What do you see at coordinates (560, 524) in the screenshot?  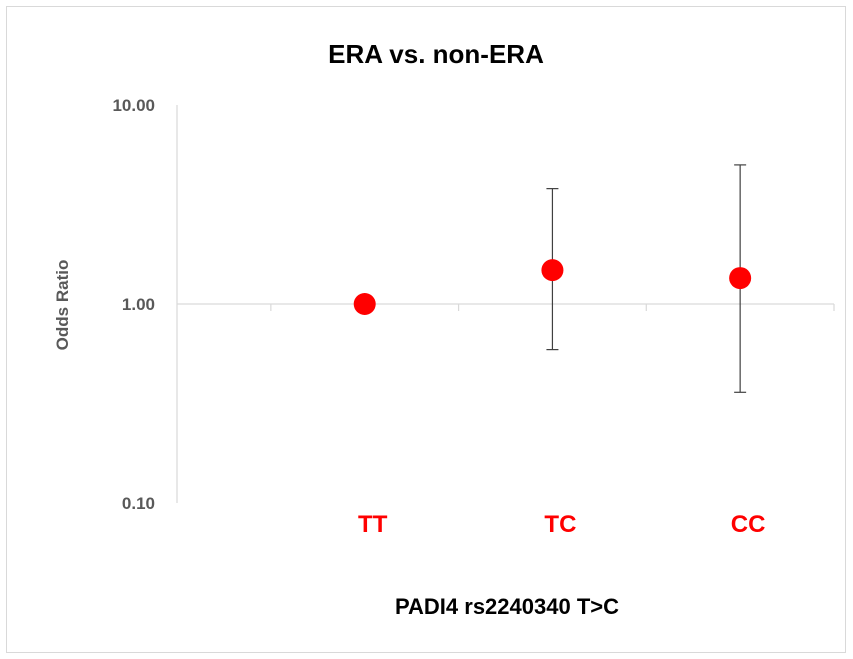 I see `category-label-tc: TC` at bounding box center [560, 524].